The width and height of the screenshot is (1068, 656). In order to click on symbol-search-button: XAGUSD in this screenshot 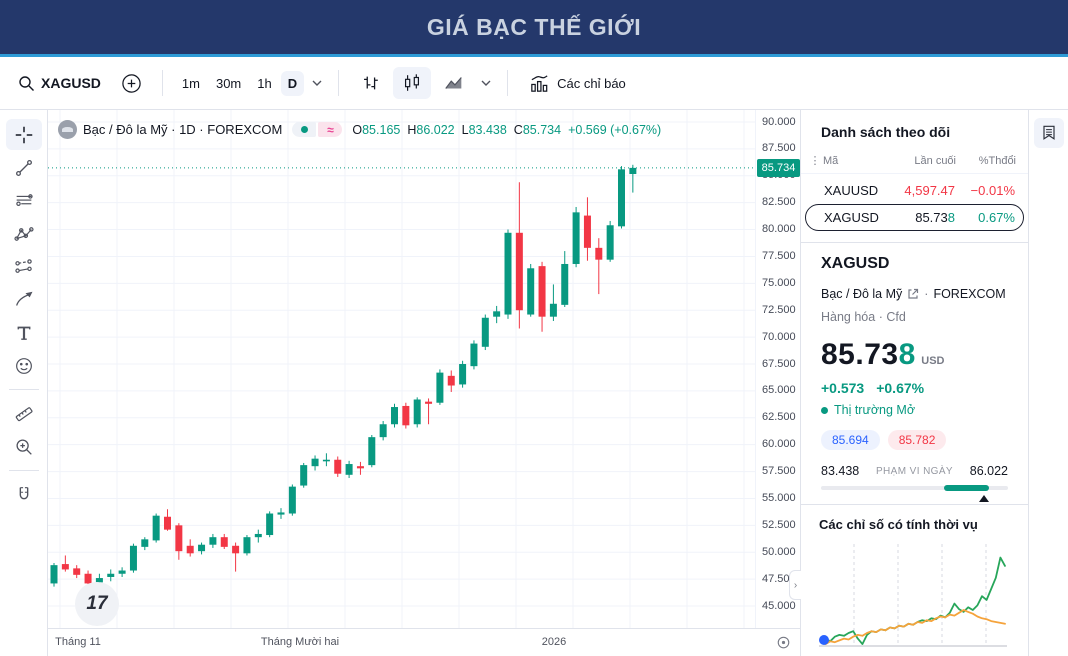, I will do `click(59, 83)`.